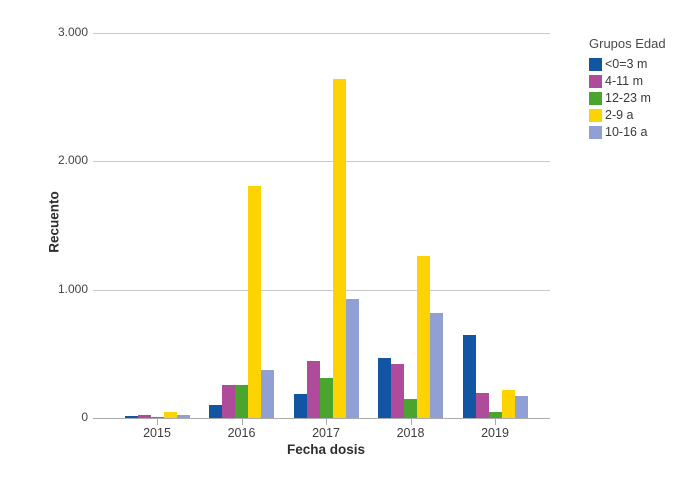  Describe the element at coordinates (321, 418) in the screenshot. I see `x-axis-line` at that location.